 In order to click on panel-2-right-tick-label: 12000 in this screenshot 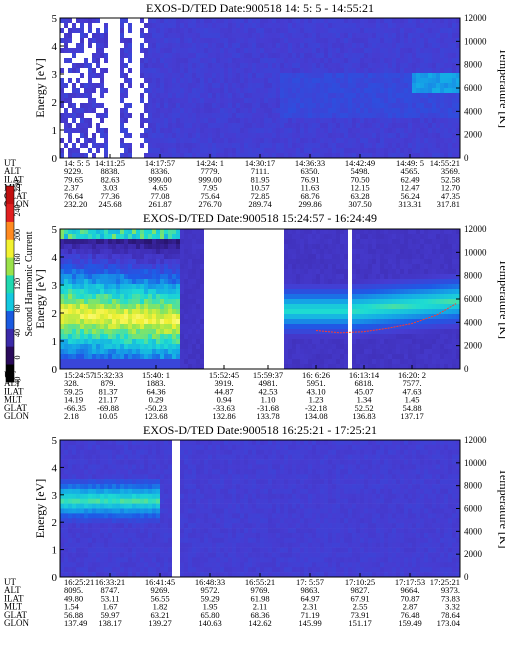, I will do `click(475, 229)`.